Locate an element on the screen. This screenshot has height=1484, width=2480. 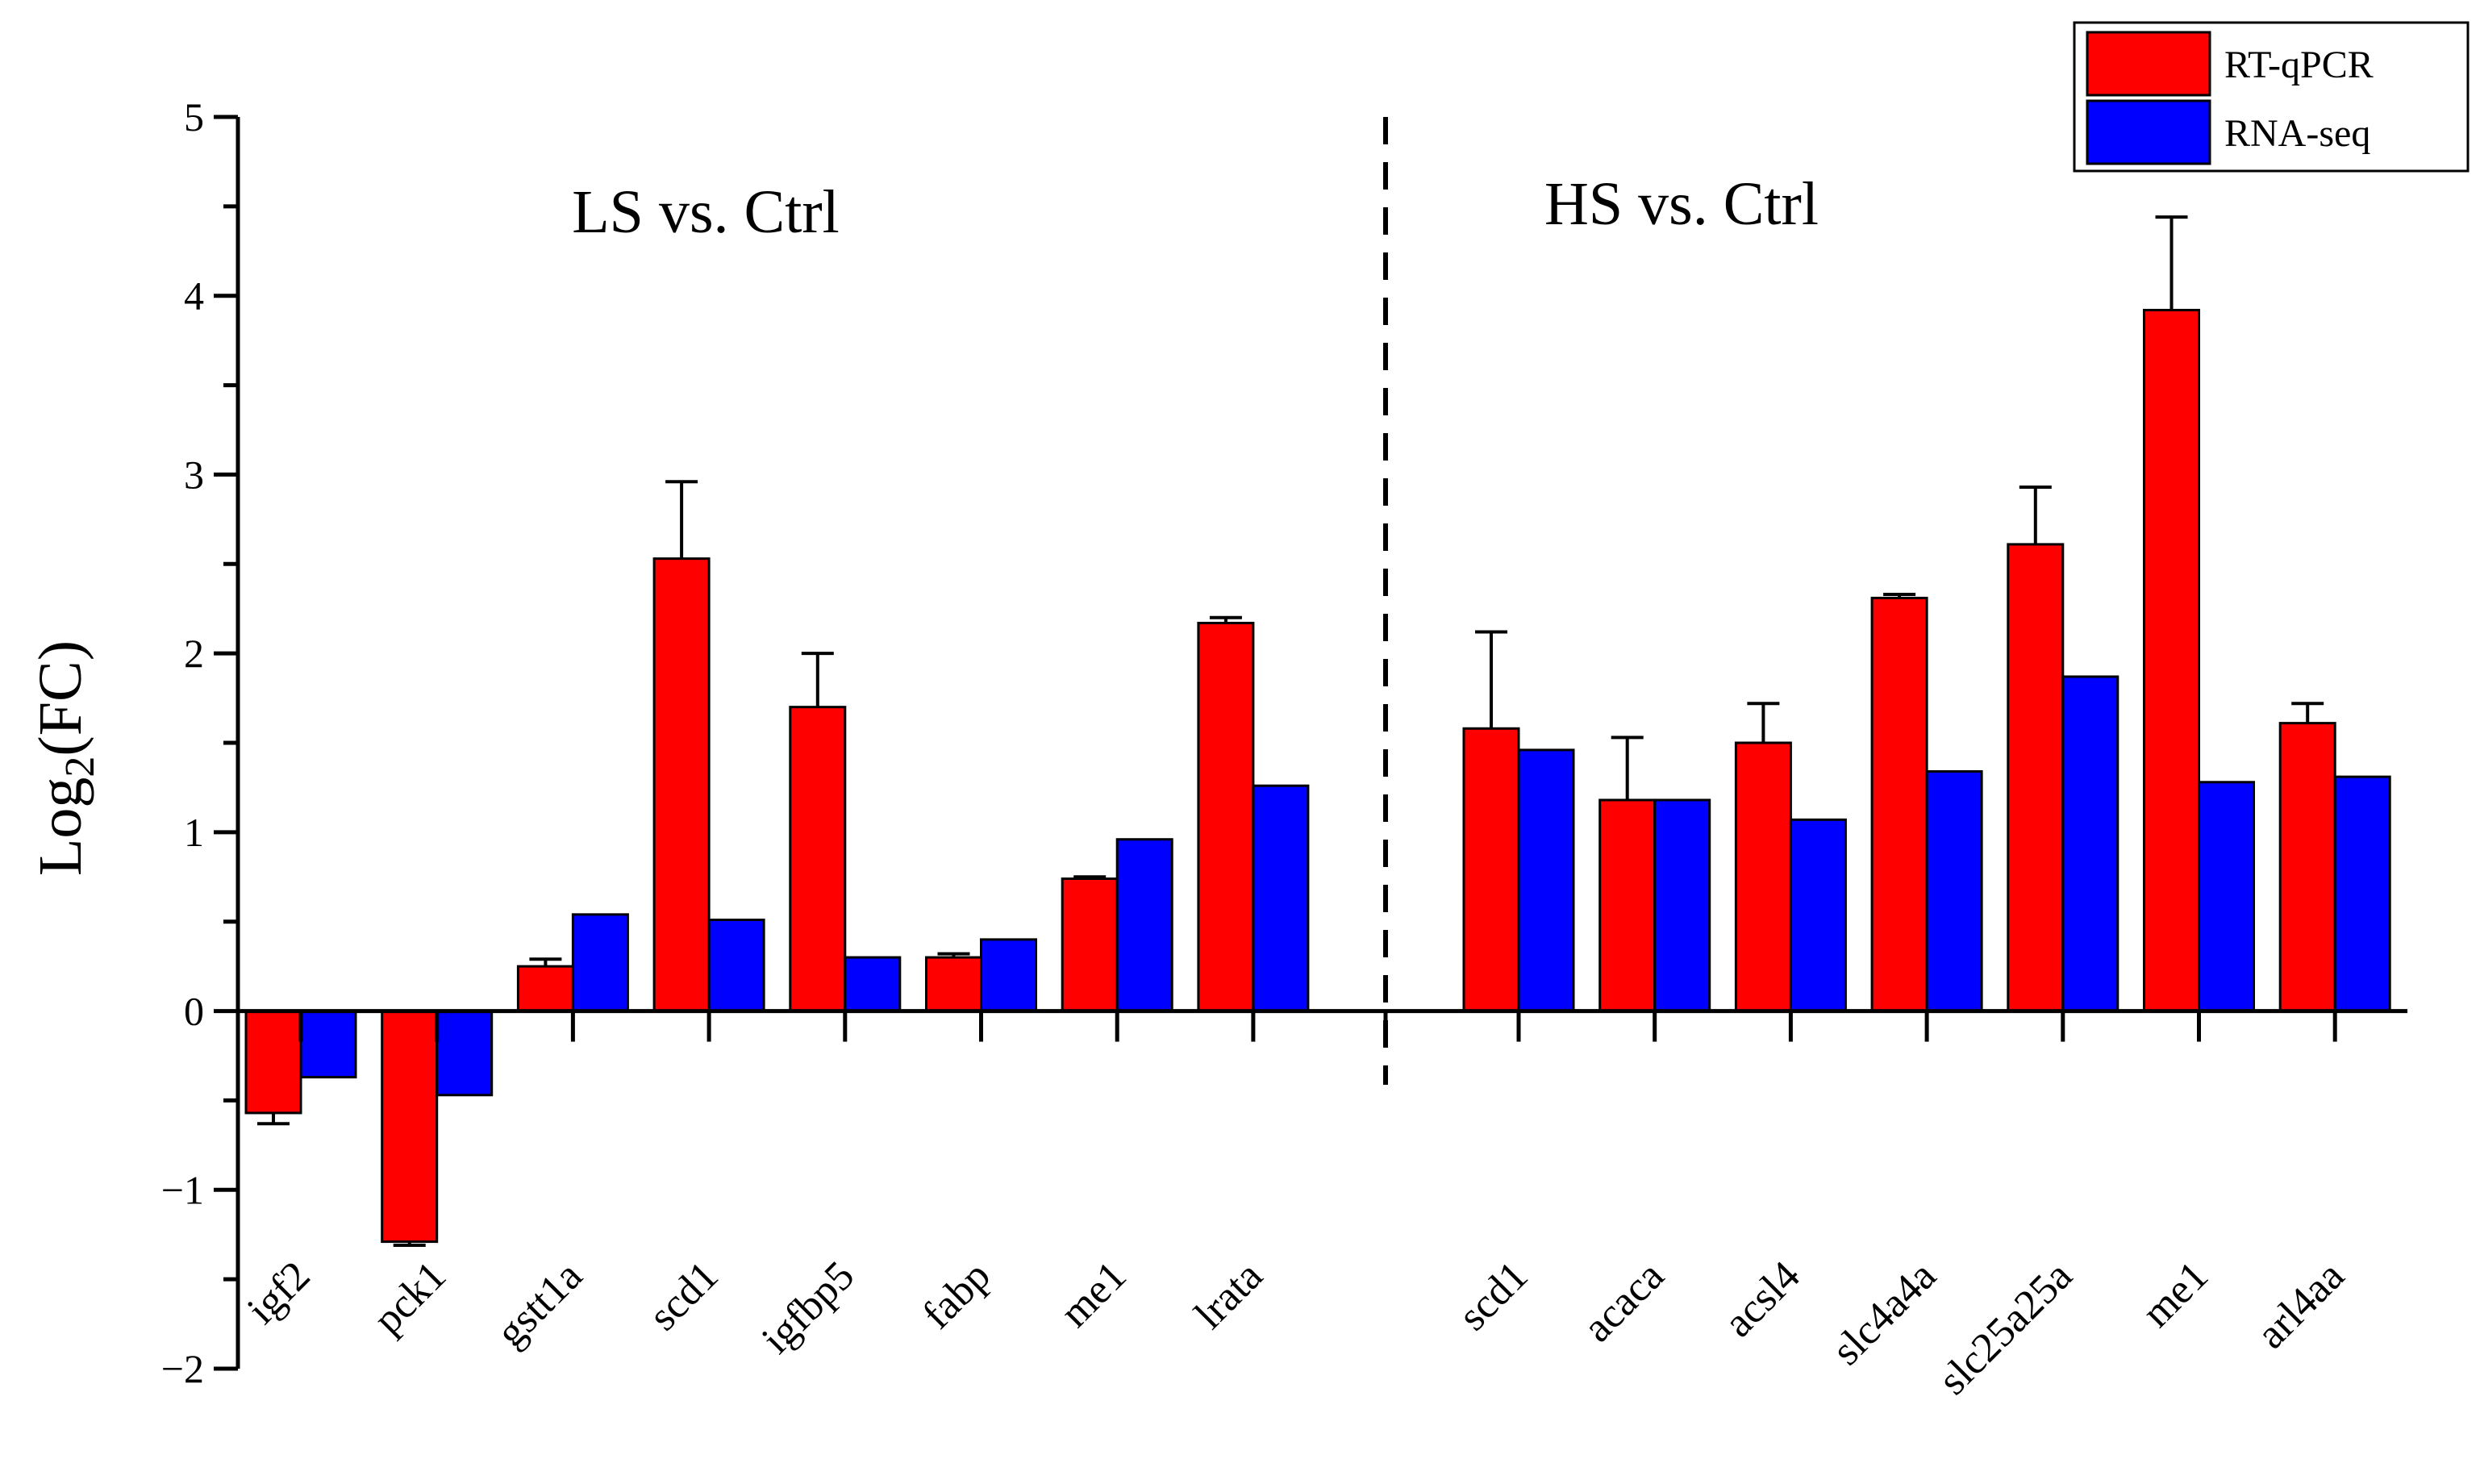
bar-rnaseq-scd1-g1 is located at coordinates (736, 965).